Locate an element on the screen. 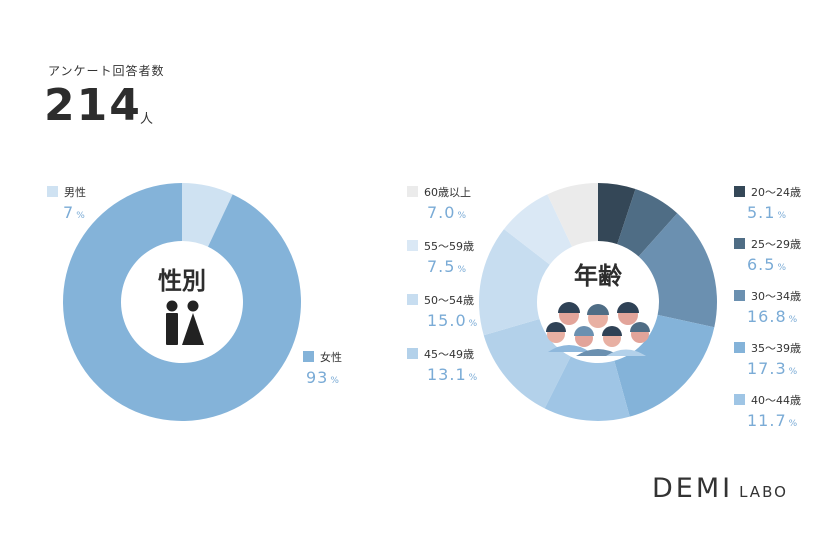 The image size is (840, 560). age-legend-value: 7.0% is located at coordinates (447, 212).